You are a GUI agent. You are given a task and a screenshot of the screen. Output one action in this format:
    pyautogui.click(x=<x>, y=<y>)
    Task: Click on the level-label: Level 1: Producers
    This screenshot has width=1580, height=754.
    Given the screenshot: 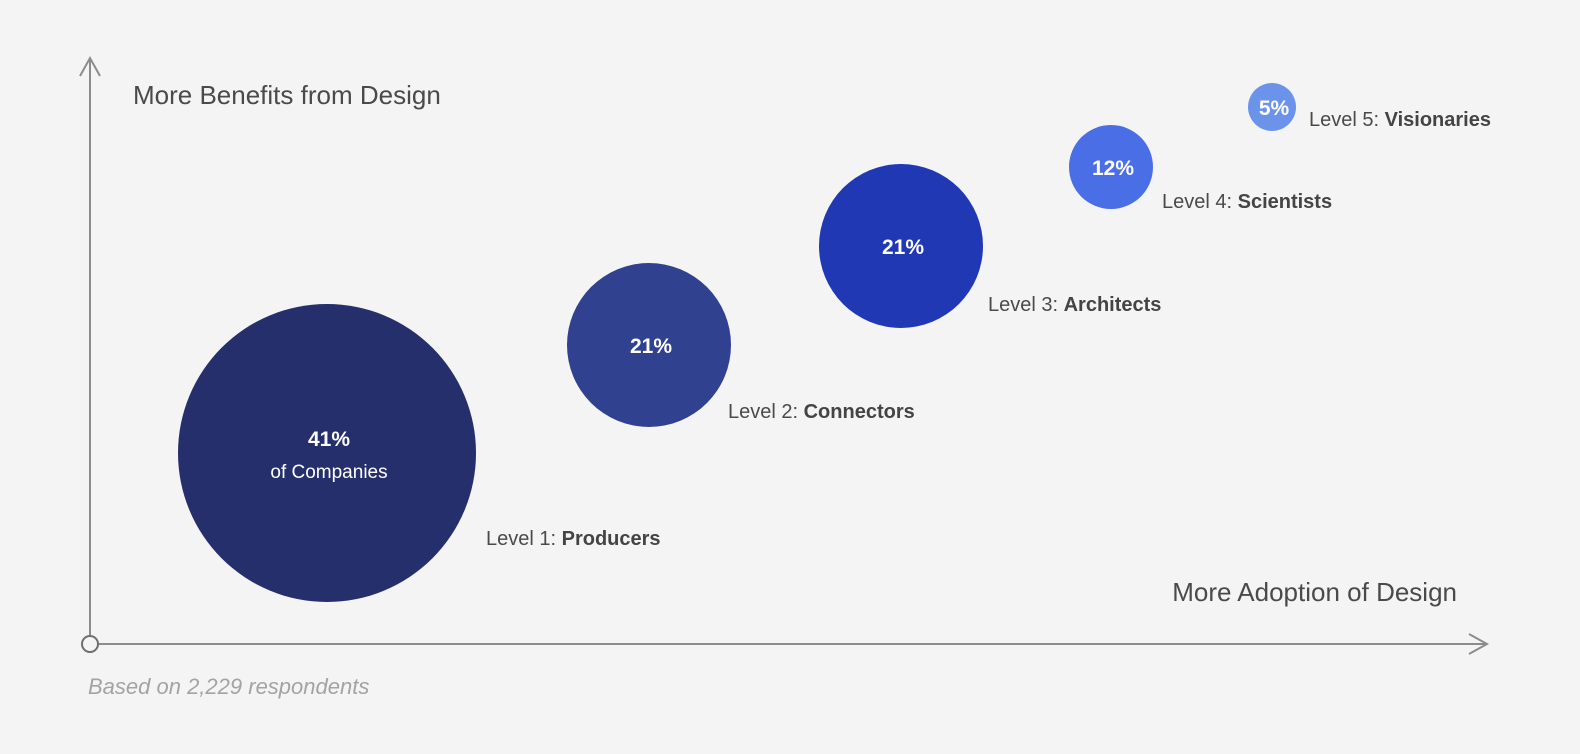 What is the action you would take?
    pyautogui.click(x=573, y=539)
    